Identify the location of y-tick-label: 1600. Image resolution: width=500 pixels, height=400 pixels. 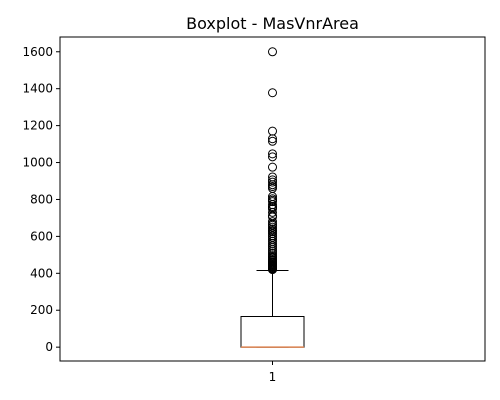
(37, 52).